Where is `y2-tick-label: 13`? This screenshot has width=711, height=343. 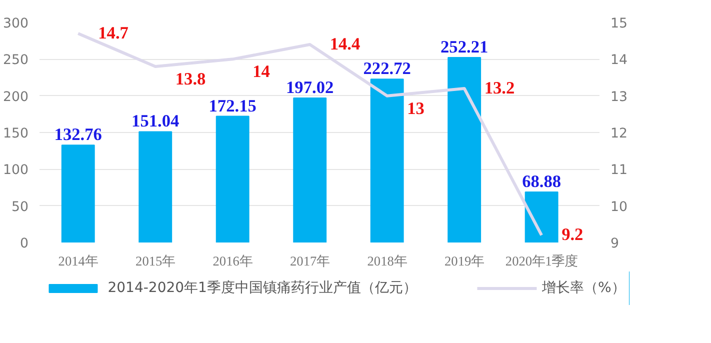 y2-tick-label: 13 is located at coordinates (619, 97).